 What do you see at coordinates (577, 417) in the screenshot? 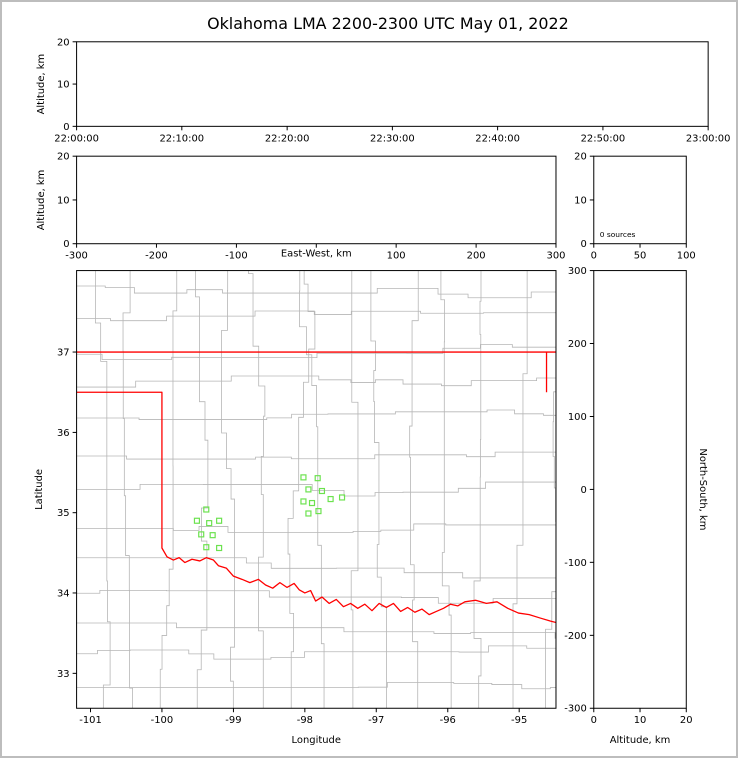
I see `y-tick-label: 100` at bounding box center [577, 417].